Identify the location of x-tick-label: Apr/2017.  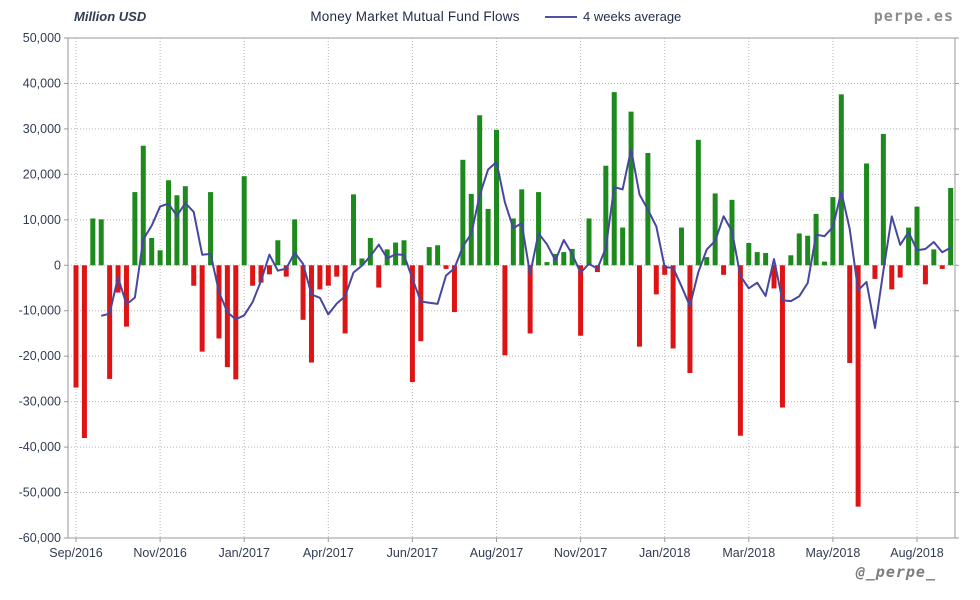
(328, 553).